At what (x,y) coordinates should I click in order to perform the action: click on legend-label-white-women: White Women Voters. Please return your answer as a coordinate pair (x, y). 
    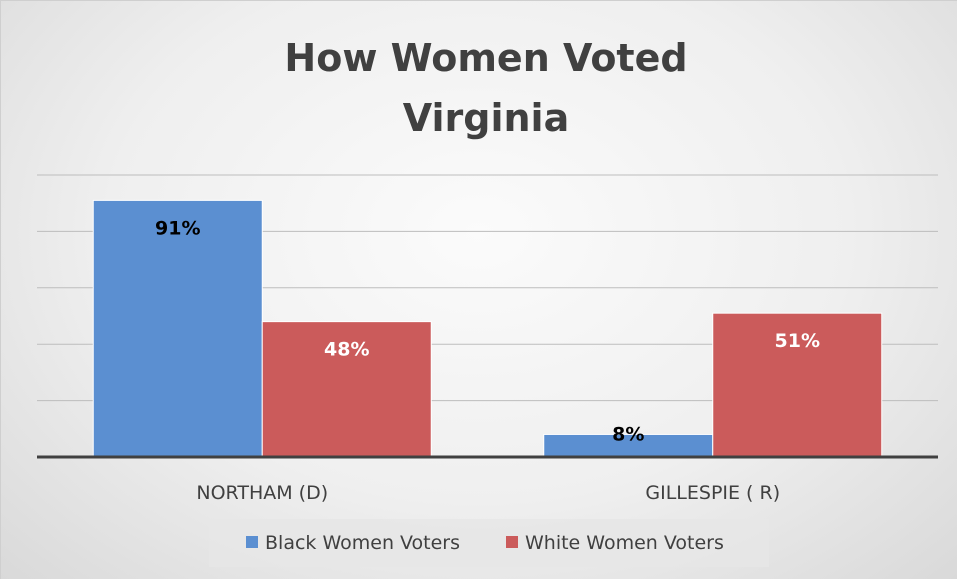
    Looking at the image, I should click on (624, 543).